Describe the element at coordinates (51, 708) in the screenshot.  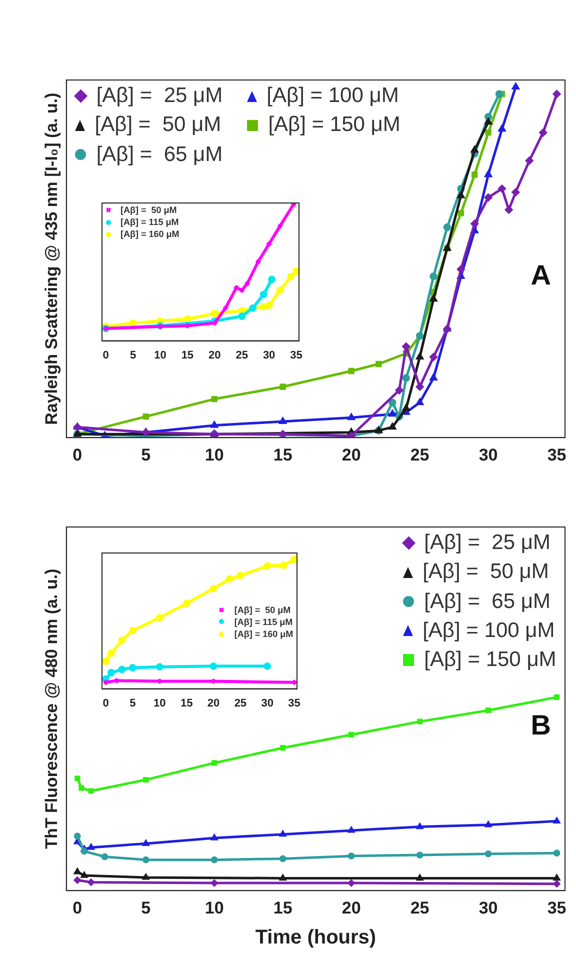
I see `y-axis-title: ThT Fluorescence @ 480 nm (a. u.)` at that location.